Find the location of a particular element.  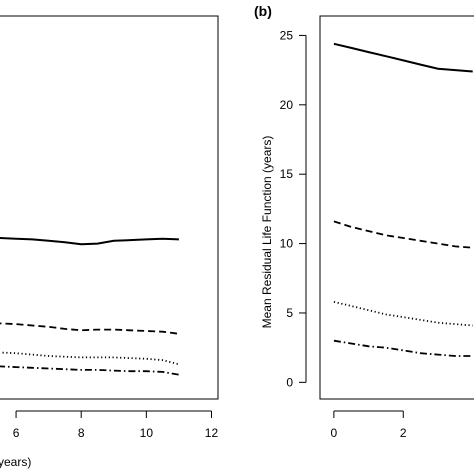

panel-a-x-axis: 6 8 10 12 is located at coordinates (116, 425).